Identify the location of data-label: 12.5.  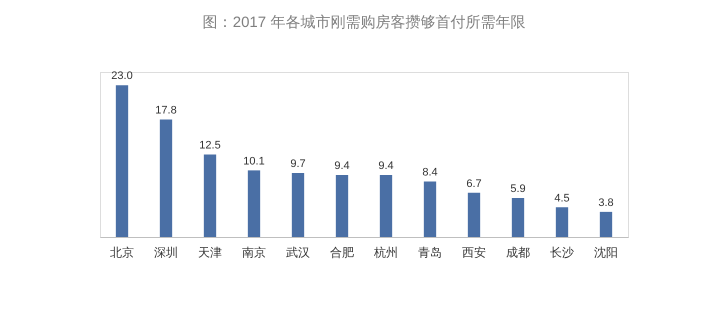
(210, 146).